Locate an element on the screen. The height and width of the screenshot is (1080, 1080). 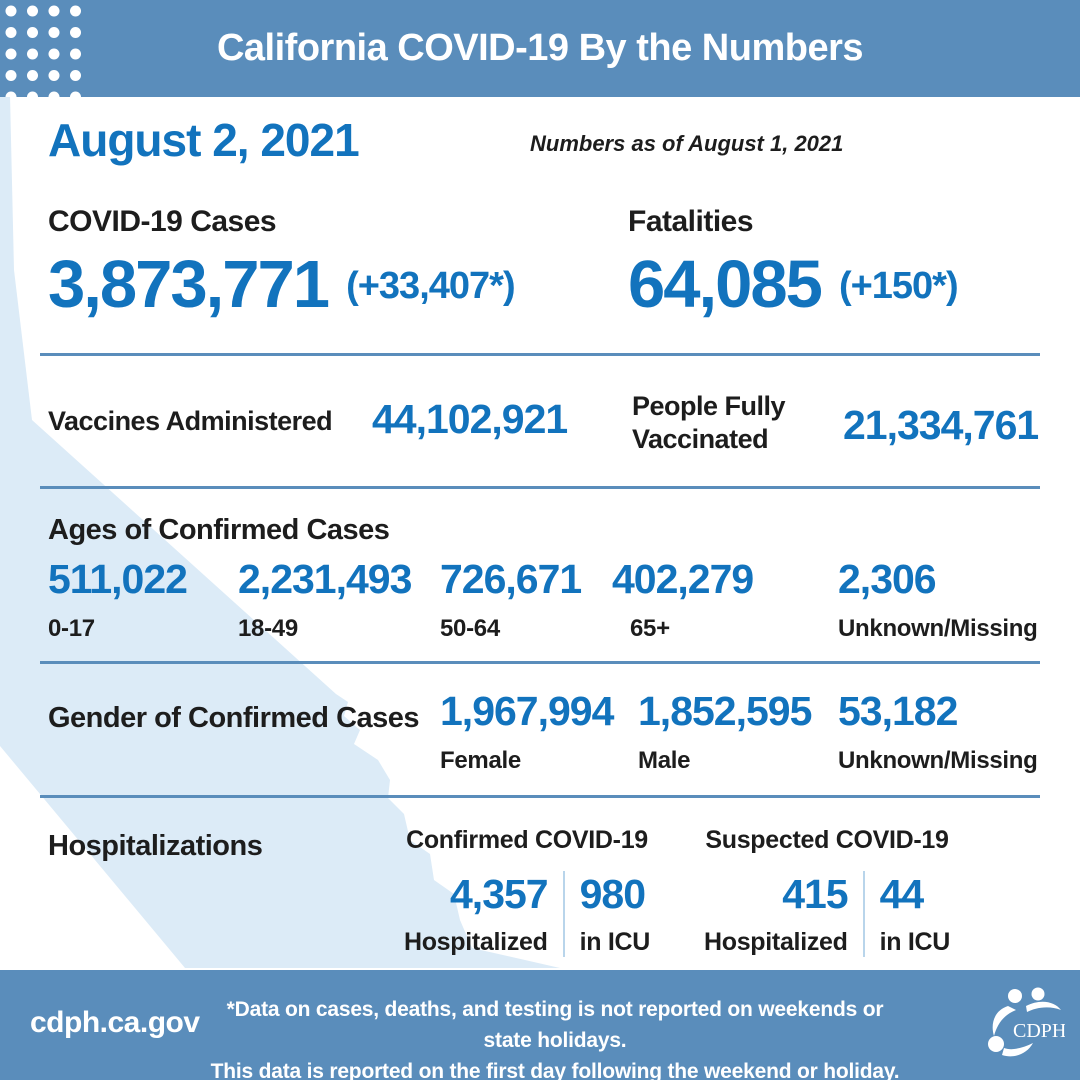
fatalities-label: Fatalities is located at coordinates (691, 221).